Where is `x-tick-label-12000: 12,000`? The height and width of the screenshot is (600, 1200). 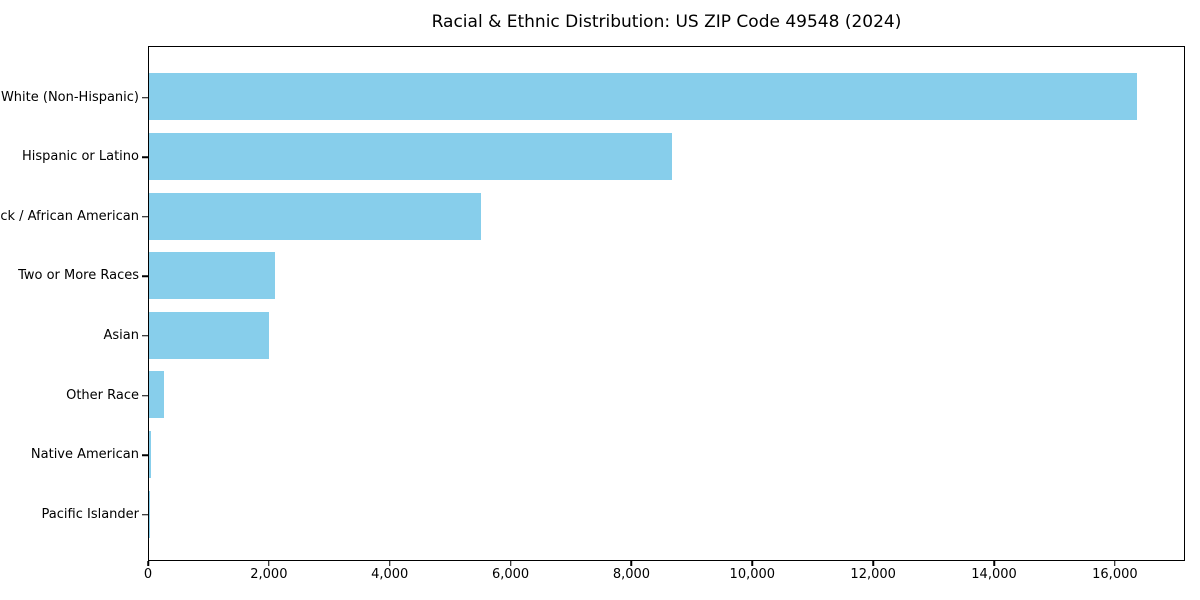 x-tick-label-12000: 12,000 is located at coordinates (873, 574).